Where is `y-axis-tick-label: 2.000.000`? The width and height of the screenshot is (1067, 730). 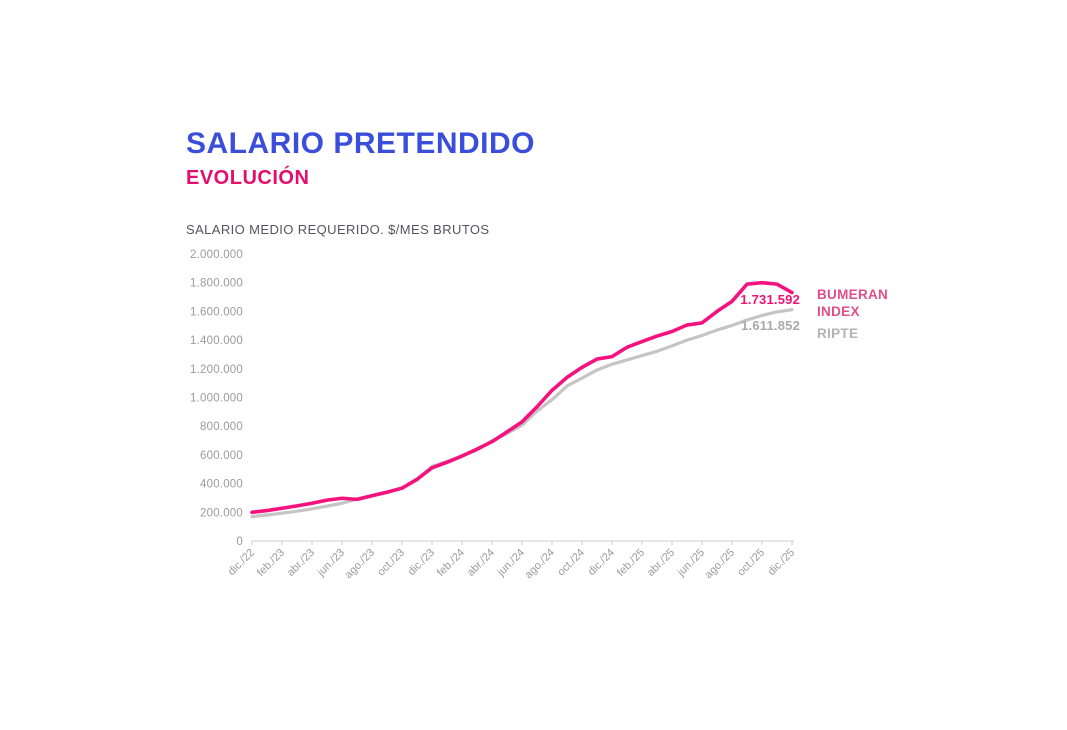 y-axis-tick-label: 2.000.000 is located at coordinates (216, 255).